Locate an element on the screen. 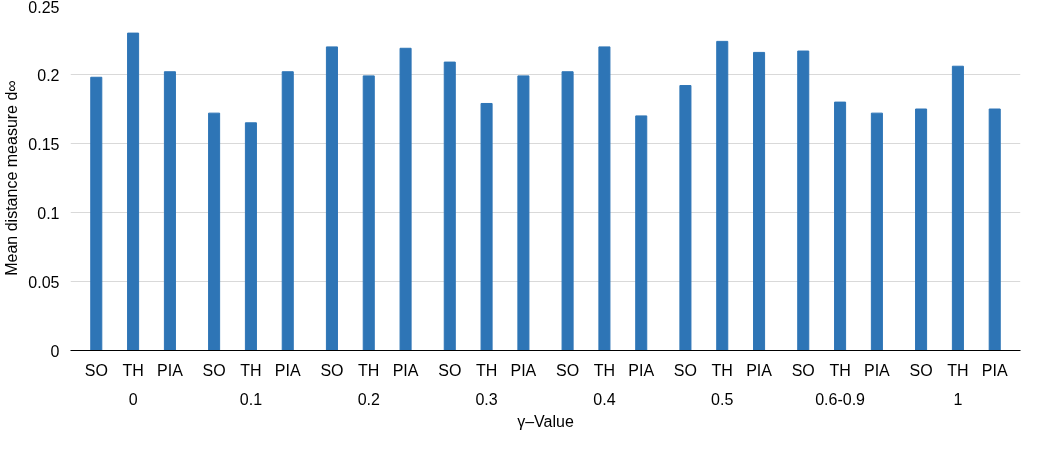 The height and width of the screenshot is (466, 1047). x-axis-title: γ–Value is located at coordinates (545, 421).